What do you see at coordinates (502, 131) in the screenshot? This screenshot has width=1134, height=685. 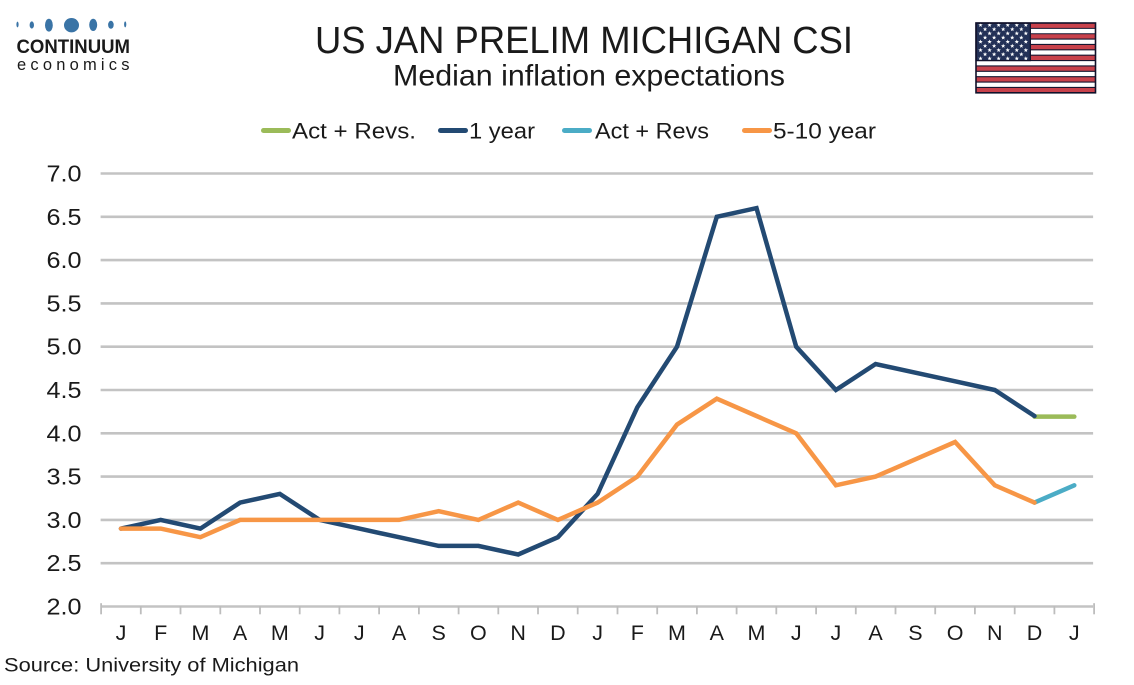 I see `svg-text: 1 year` at bounding box center [502, 131].